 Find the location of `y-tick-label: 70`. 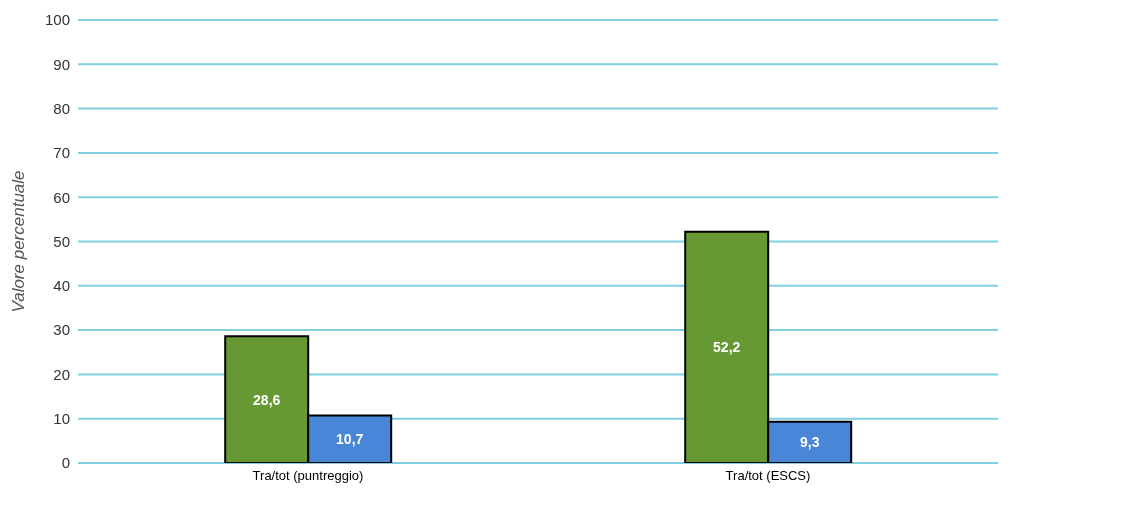

y-tick-label: 70 is located at coordinates (61, 153).